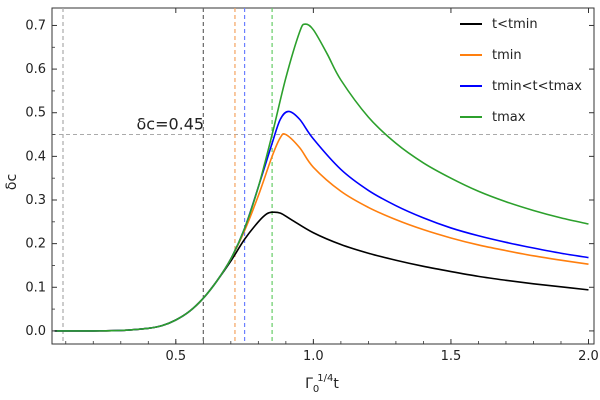  Describe the element at coordinates (521, 71) in the screenshot. I see `legend: t<tmin tmin tmin<t<tmax tmax` at that location.